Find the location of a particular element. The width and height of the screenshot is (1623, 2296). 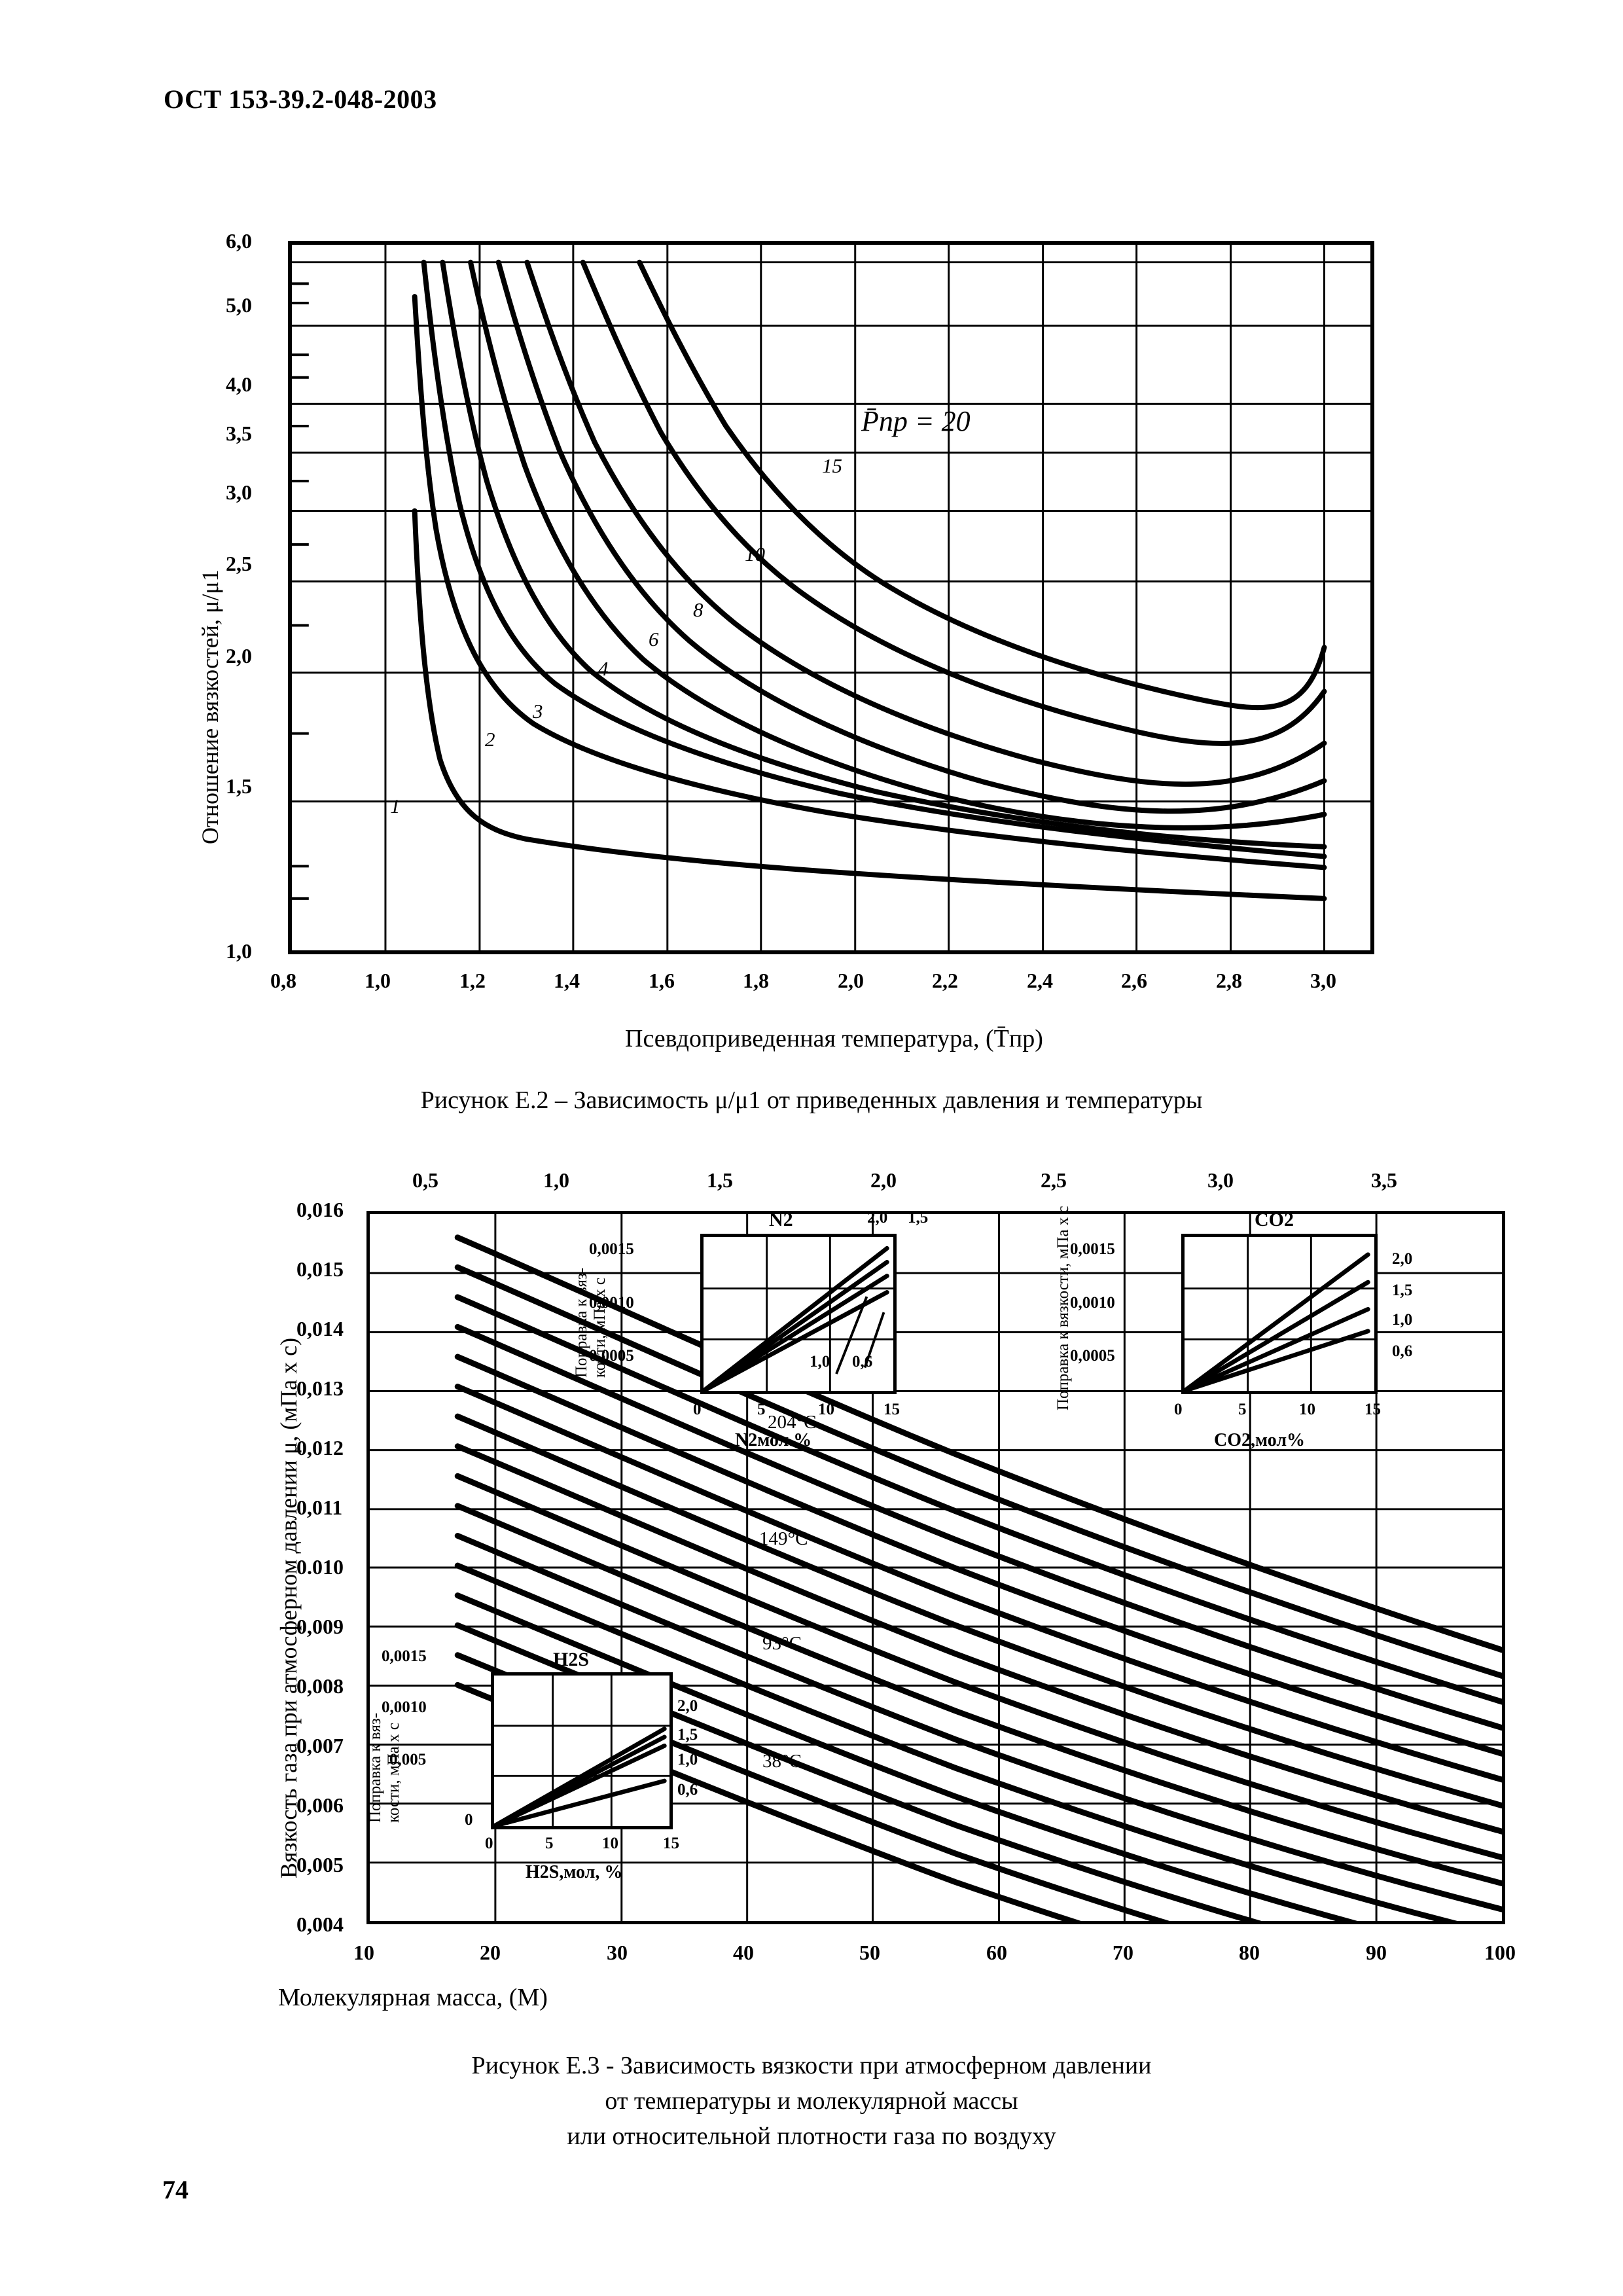

figure-e2-xtick-6: 2,0 is located at coordinates (851, 980).